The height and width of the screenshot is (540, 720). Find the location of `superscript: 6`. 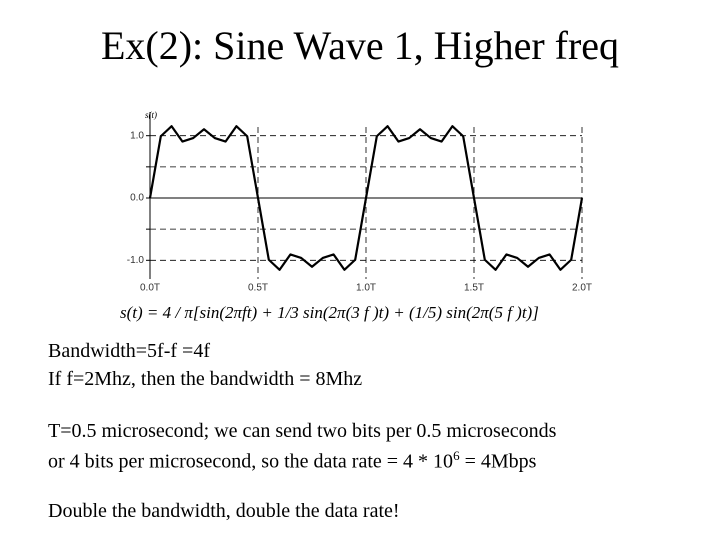

superscript: 6 is located at coordinates (456, 455).